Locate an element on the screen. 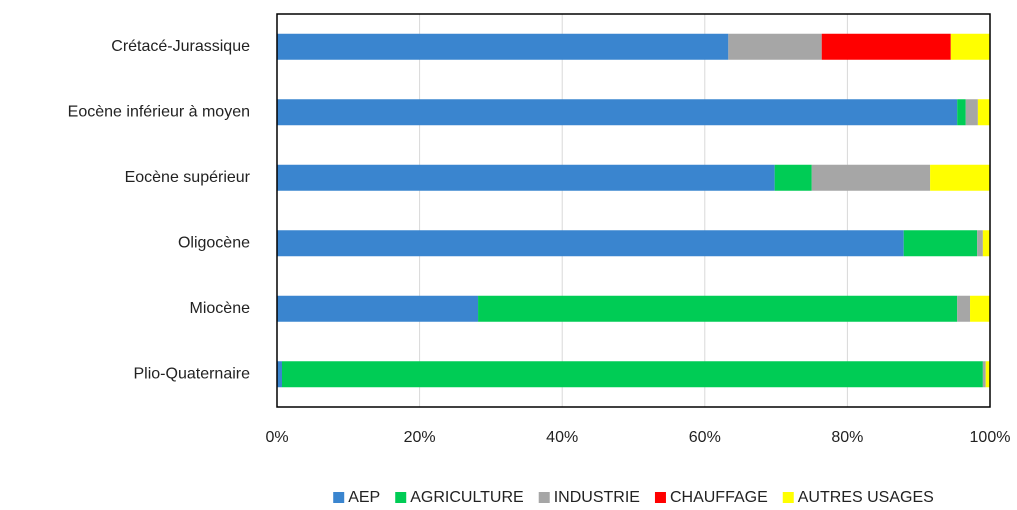  x-tick-label: 20% is located at coordinates (420, 437).